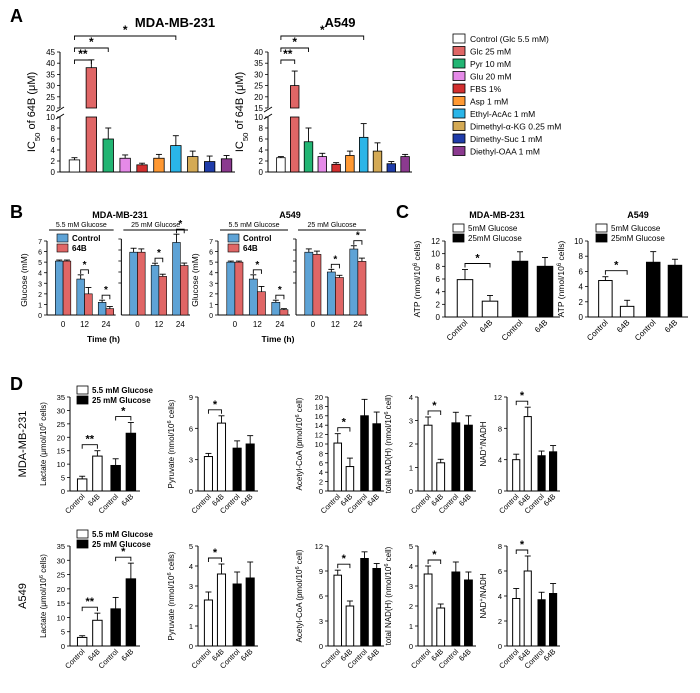 This screenshot has height=693, width=700. Describe the element at coordinates (88, 304) in the screenshot. I see `bar-64b-5mm` at that location.